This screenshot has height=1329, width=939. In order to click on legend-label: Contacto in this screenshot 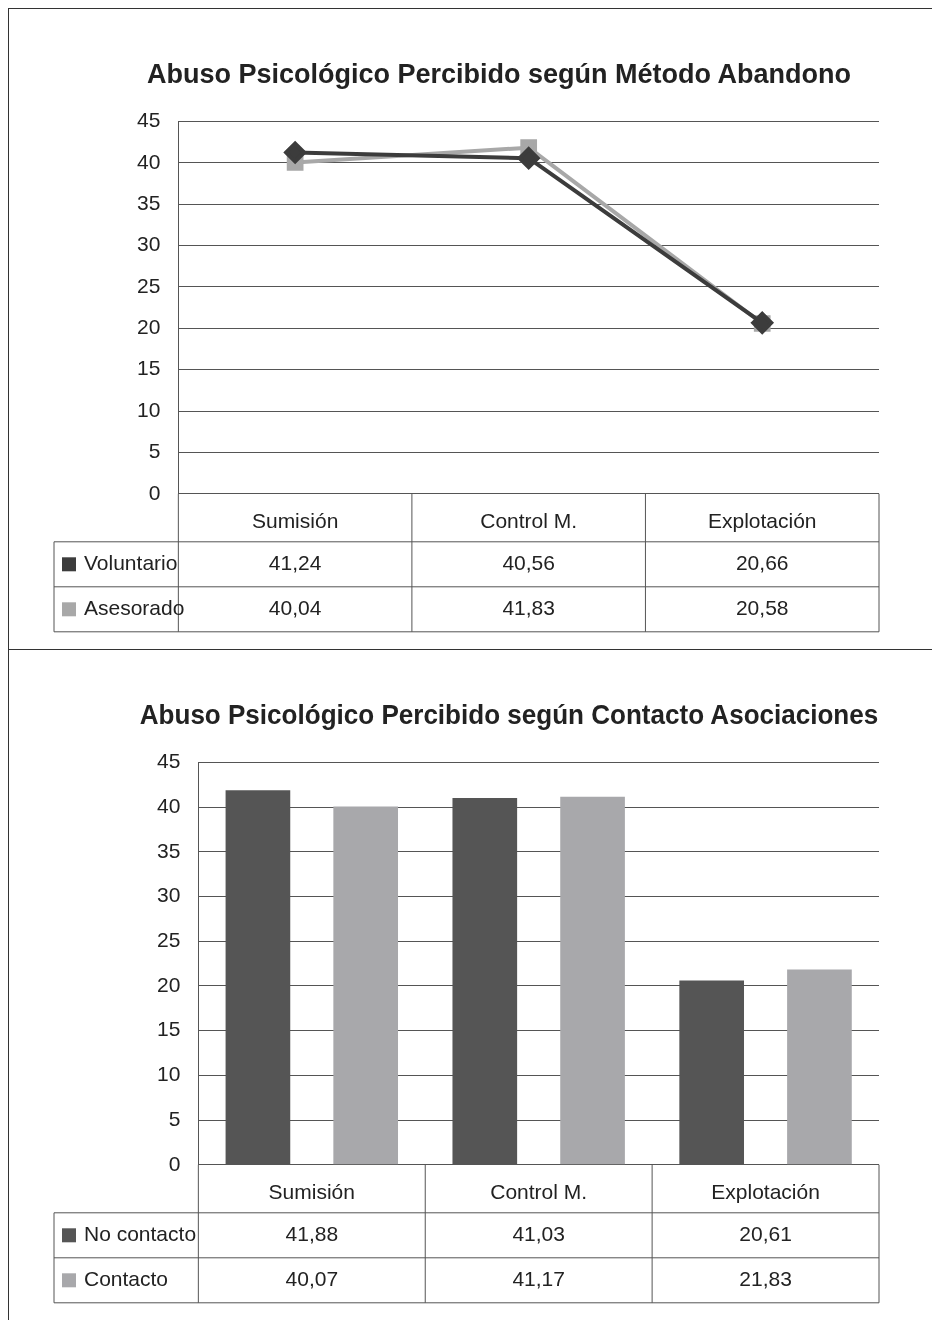, I will do `click(126, 1279)`.